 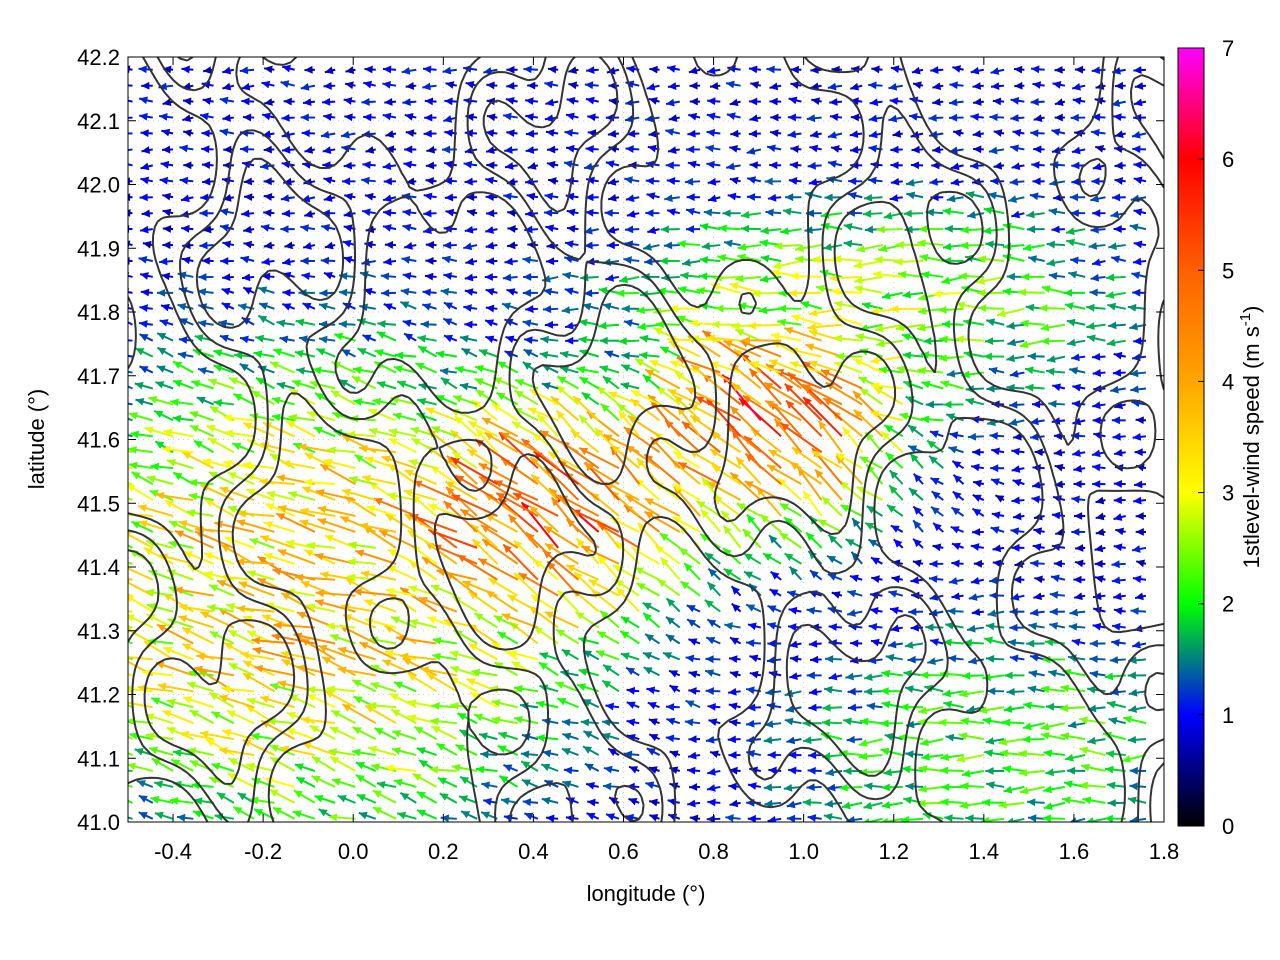 What do you see at coordinates (98, 121) in the screenshot?
I see `y-tick-label: 42.1` at bounding box center [98, 121].